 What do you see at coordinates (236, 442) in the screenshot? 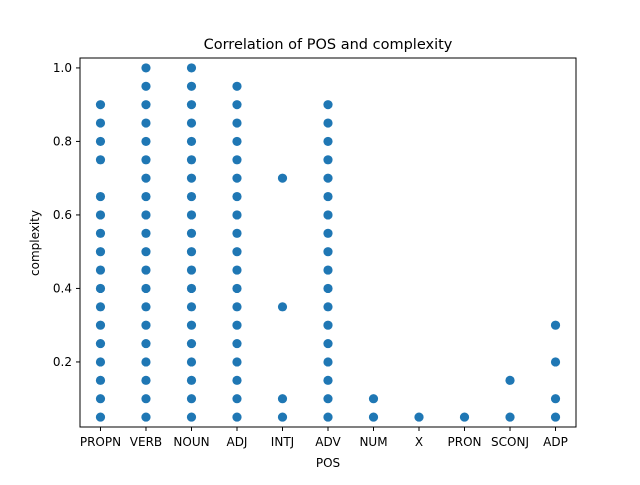
I see `x-tick-label: ADJ` at bounding box center [236, 442].